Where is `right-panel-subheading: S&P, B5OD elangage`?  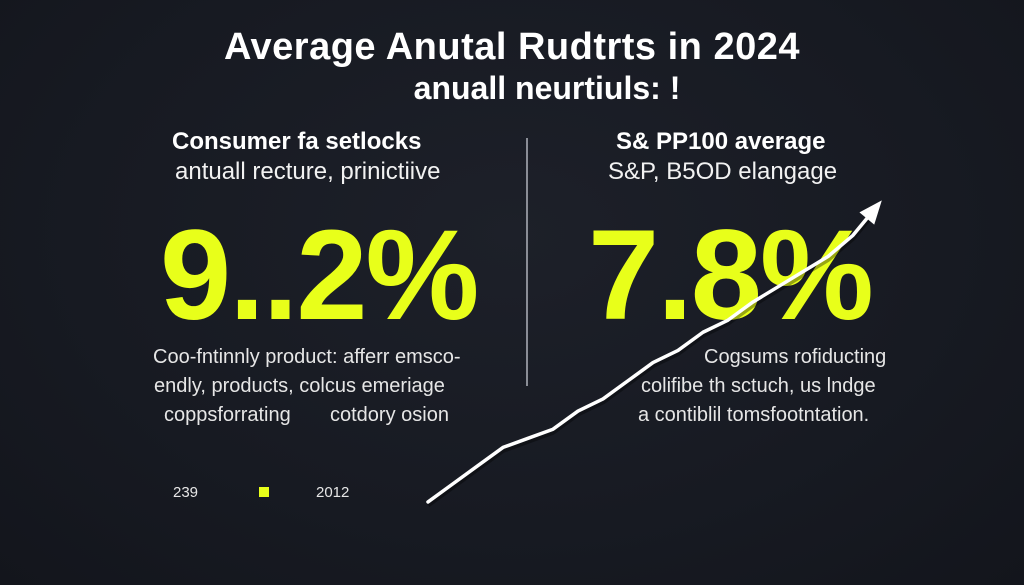 right-panel-subheading: S&P, B5OD elangage is located at coordinates (723, 171).